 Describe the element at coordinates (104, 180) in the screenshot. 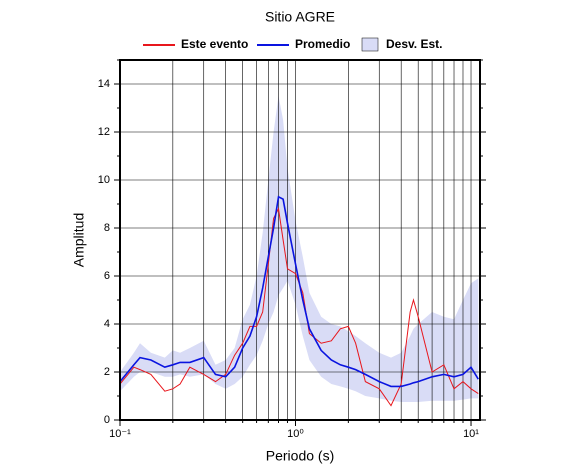

I see `y-tick-label: 10` at that location.